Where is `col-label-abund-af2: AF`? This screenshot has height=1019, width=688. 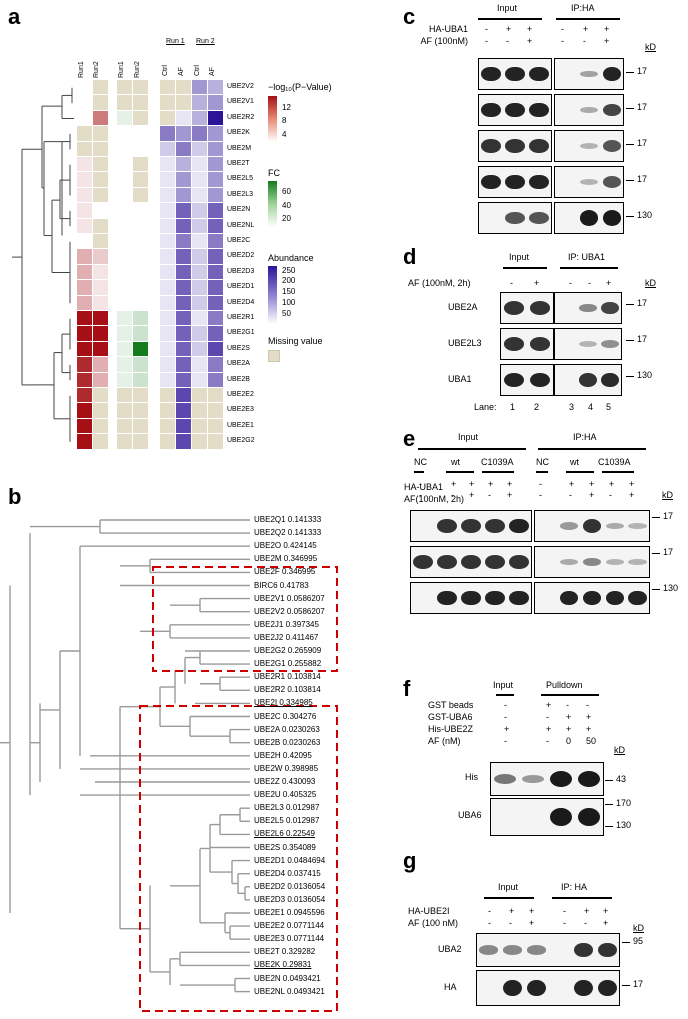 col-label-abund-af2: AF is located at coordinates (212, 71).